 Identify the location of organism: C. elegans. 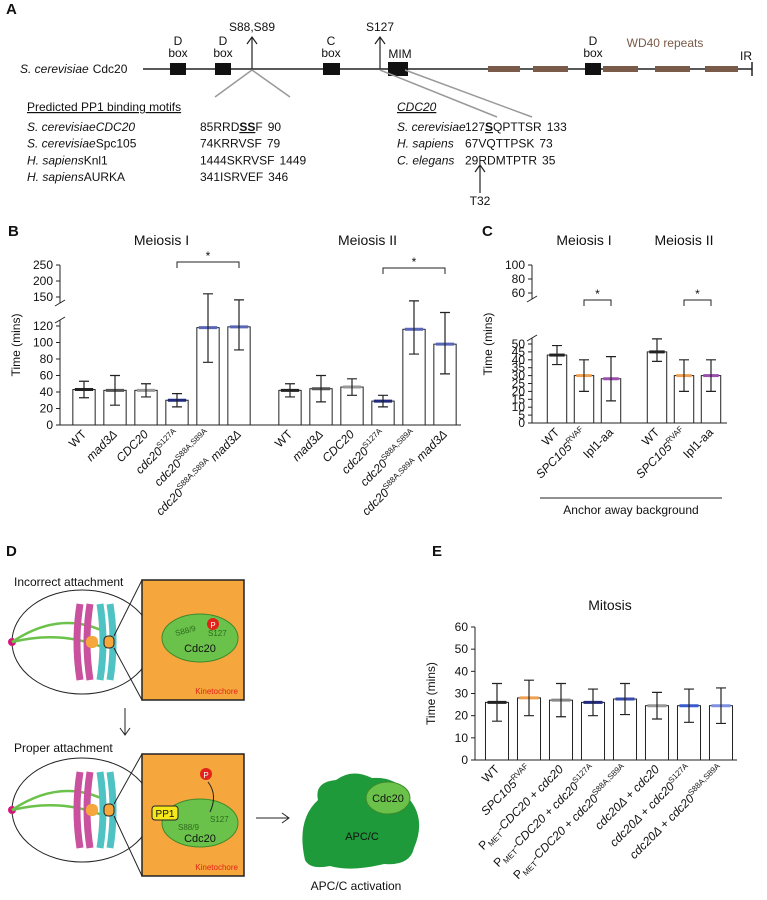
(425, 160).